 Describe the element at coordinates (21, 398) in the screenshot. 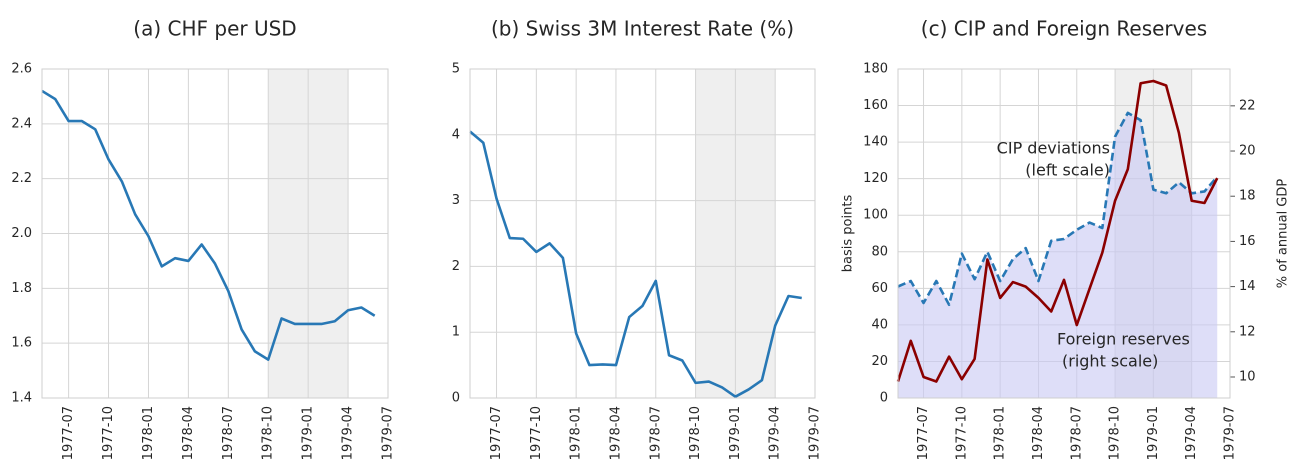

I see `y-tick-label: 1.4` at that location.